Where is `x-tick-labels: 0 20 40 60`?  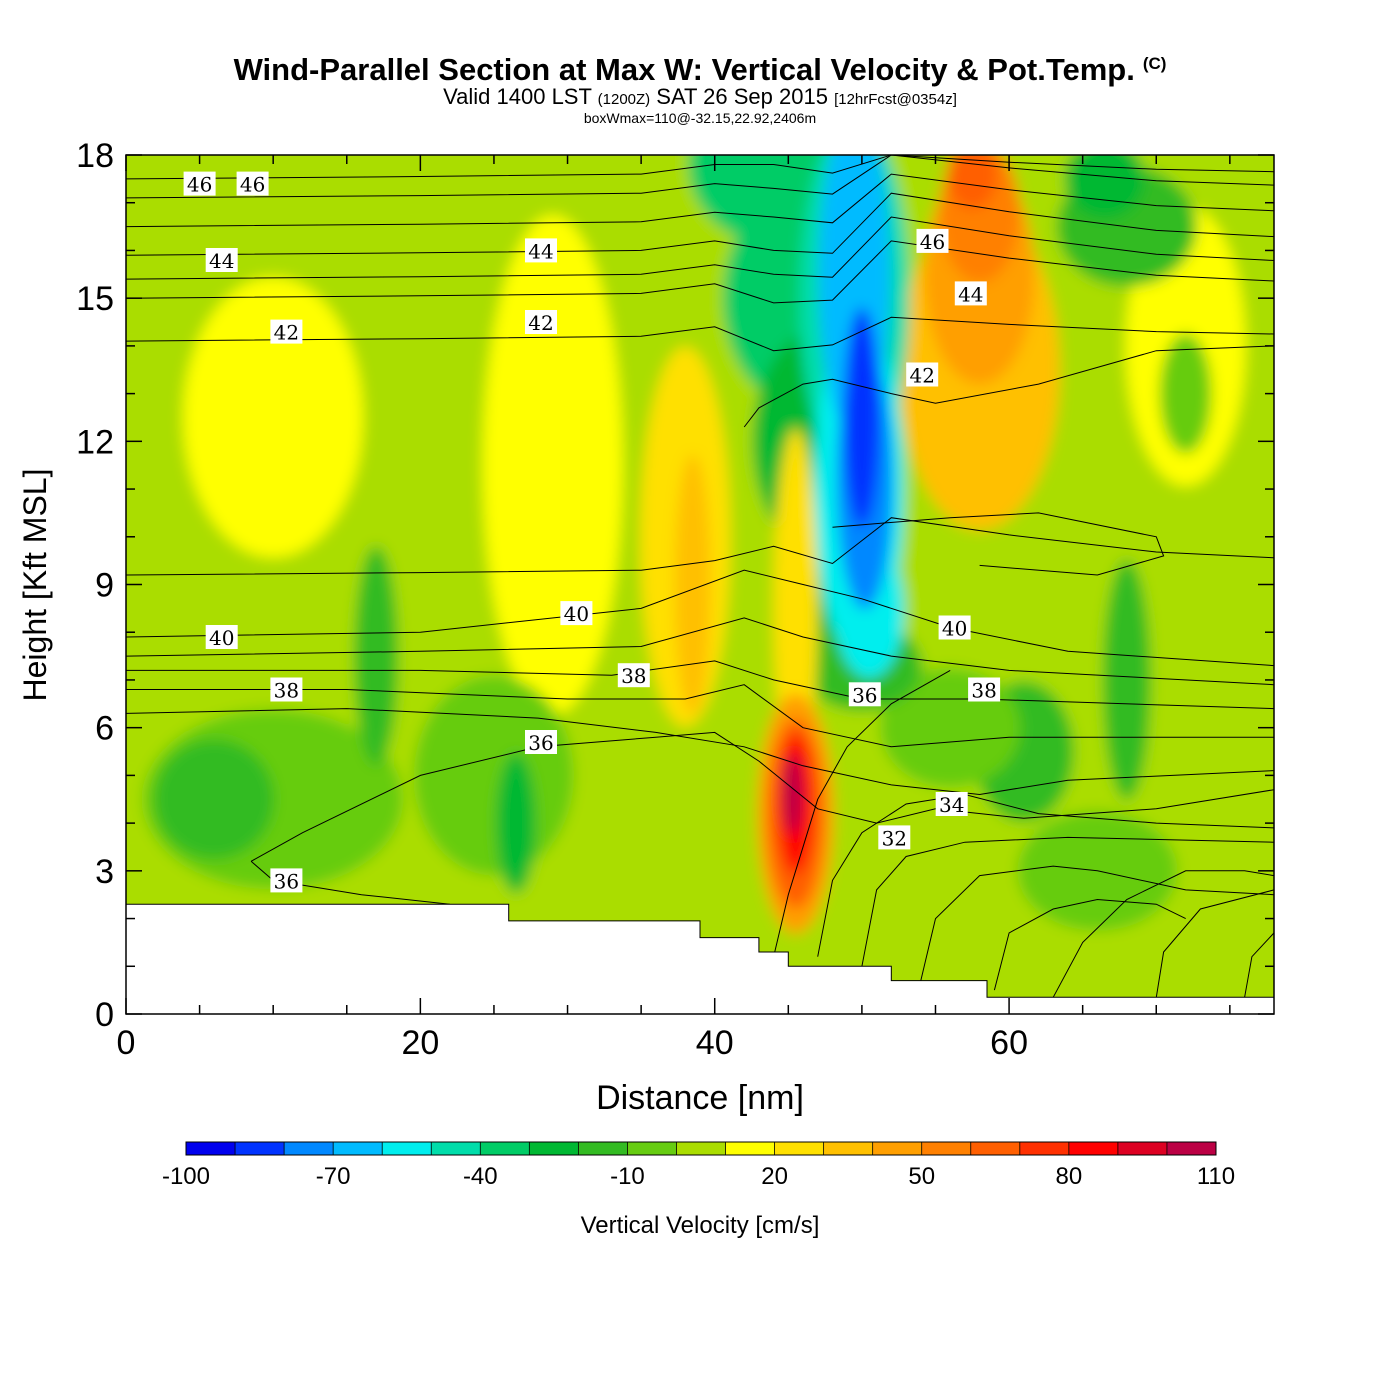
x-tick-labels: 0 20 40 60 is located at coordinates (572, 1043).